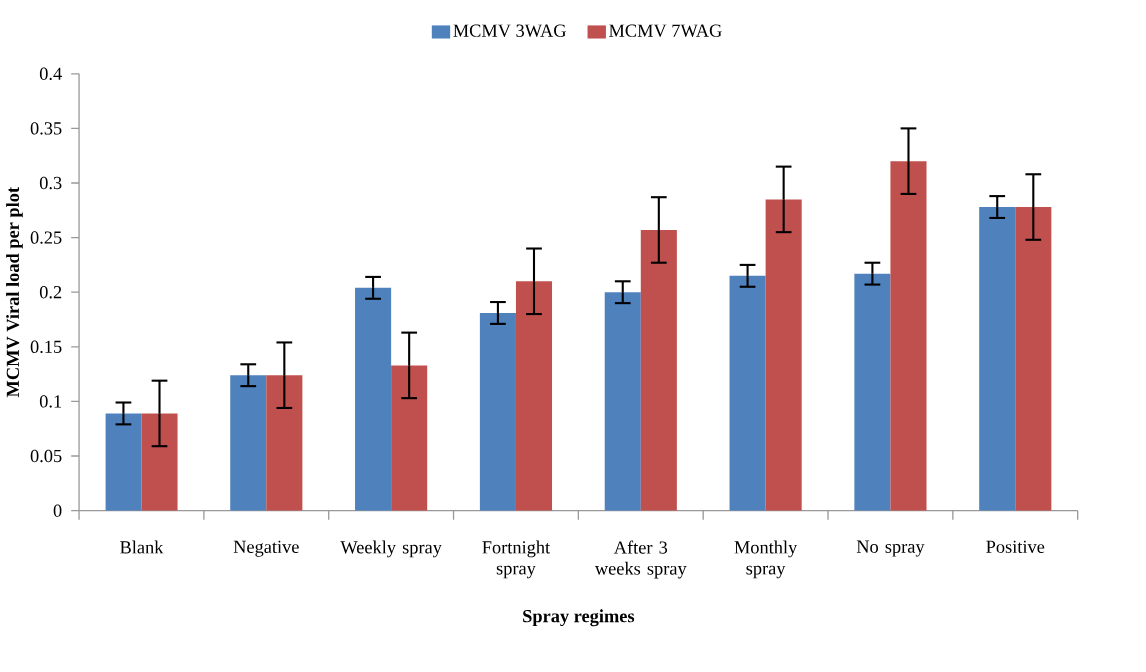  Describe the element at coordinates (14, 292) in the screenshot. I see `y-axis-title: MCMV Viral load per plot` at that location.